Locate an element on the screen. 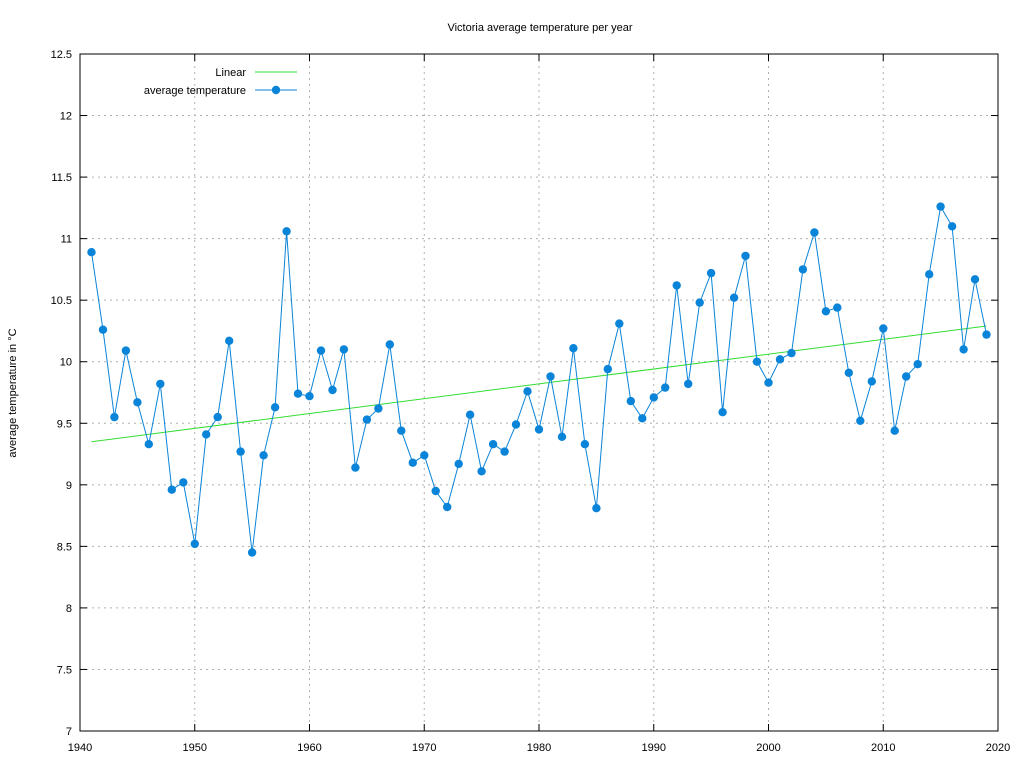 Image resolution: width=1024 pixels, height=768 pixels. legend-marker is located at coordinates (276, 90).